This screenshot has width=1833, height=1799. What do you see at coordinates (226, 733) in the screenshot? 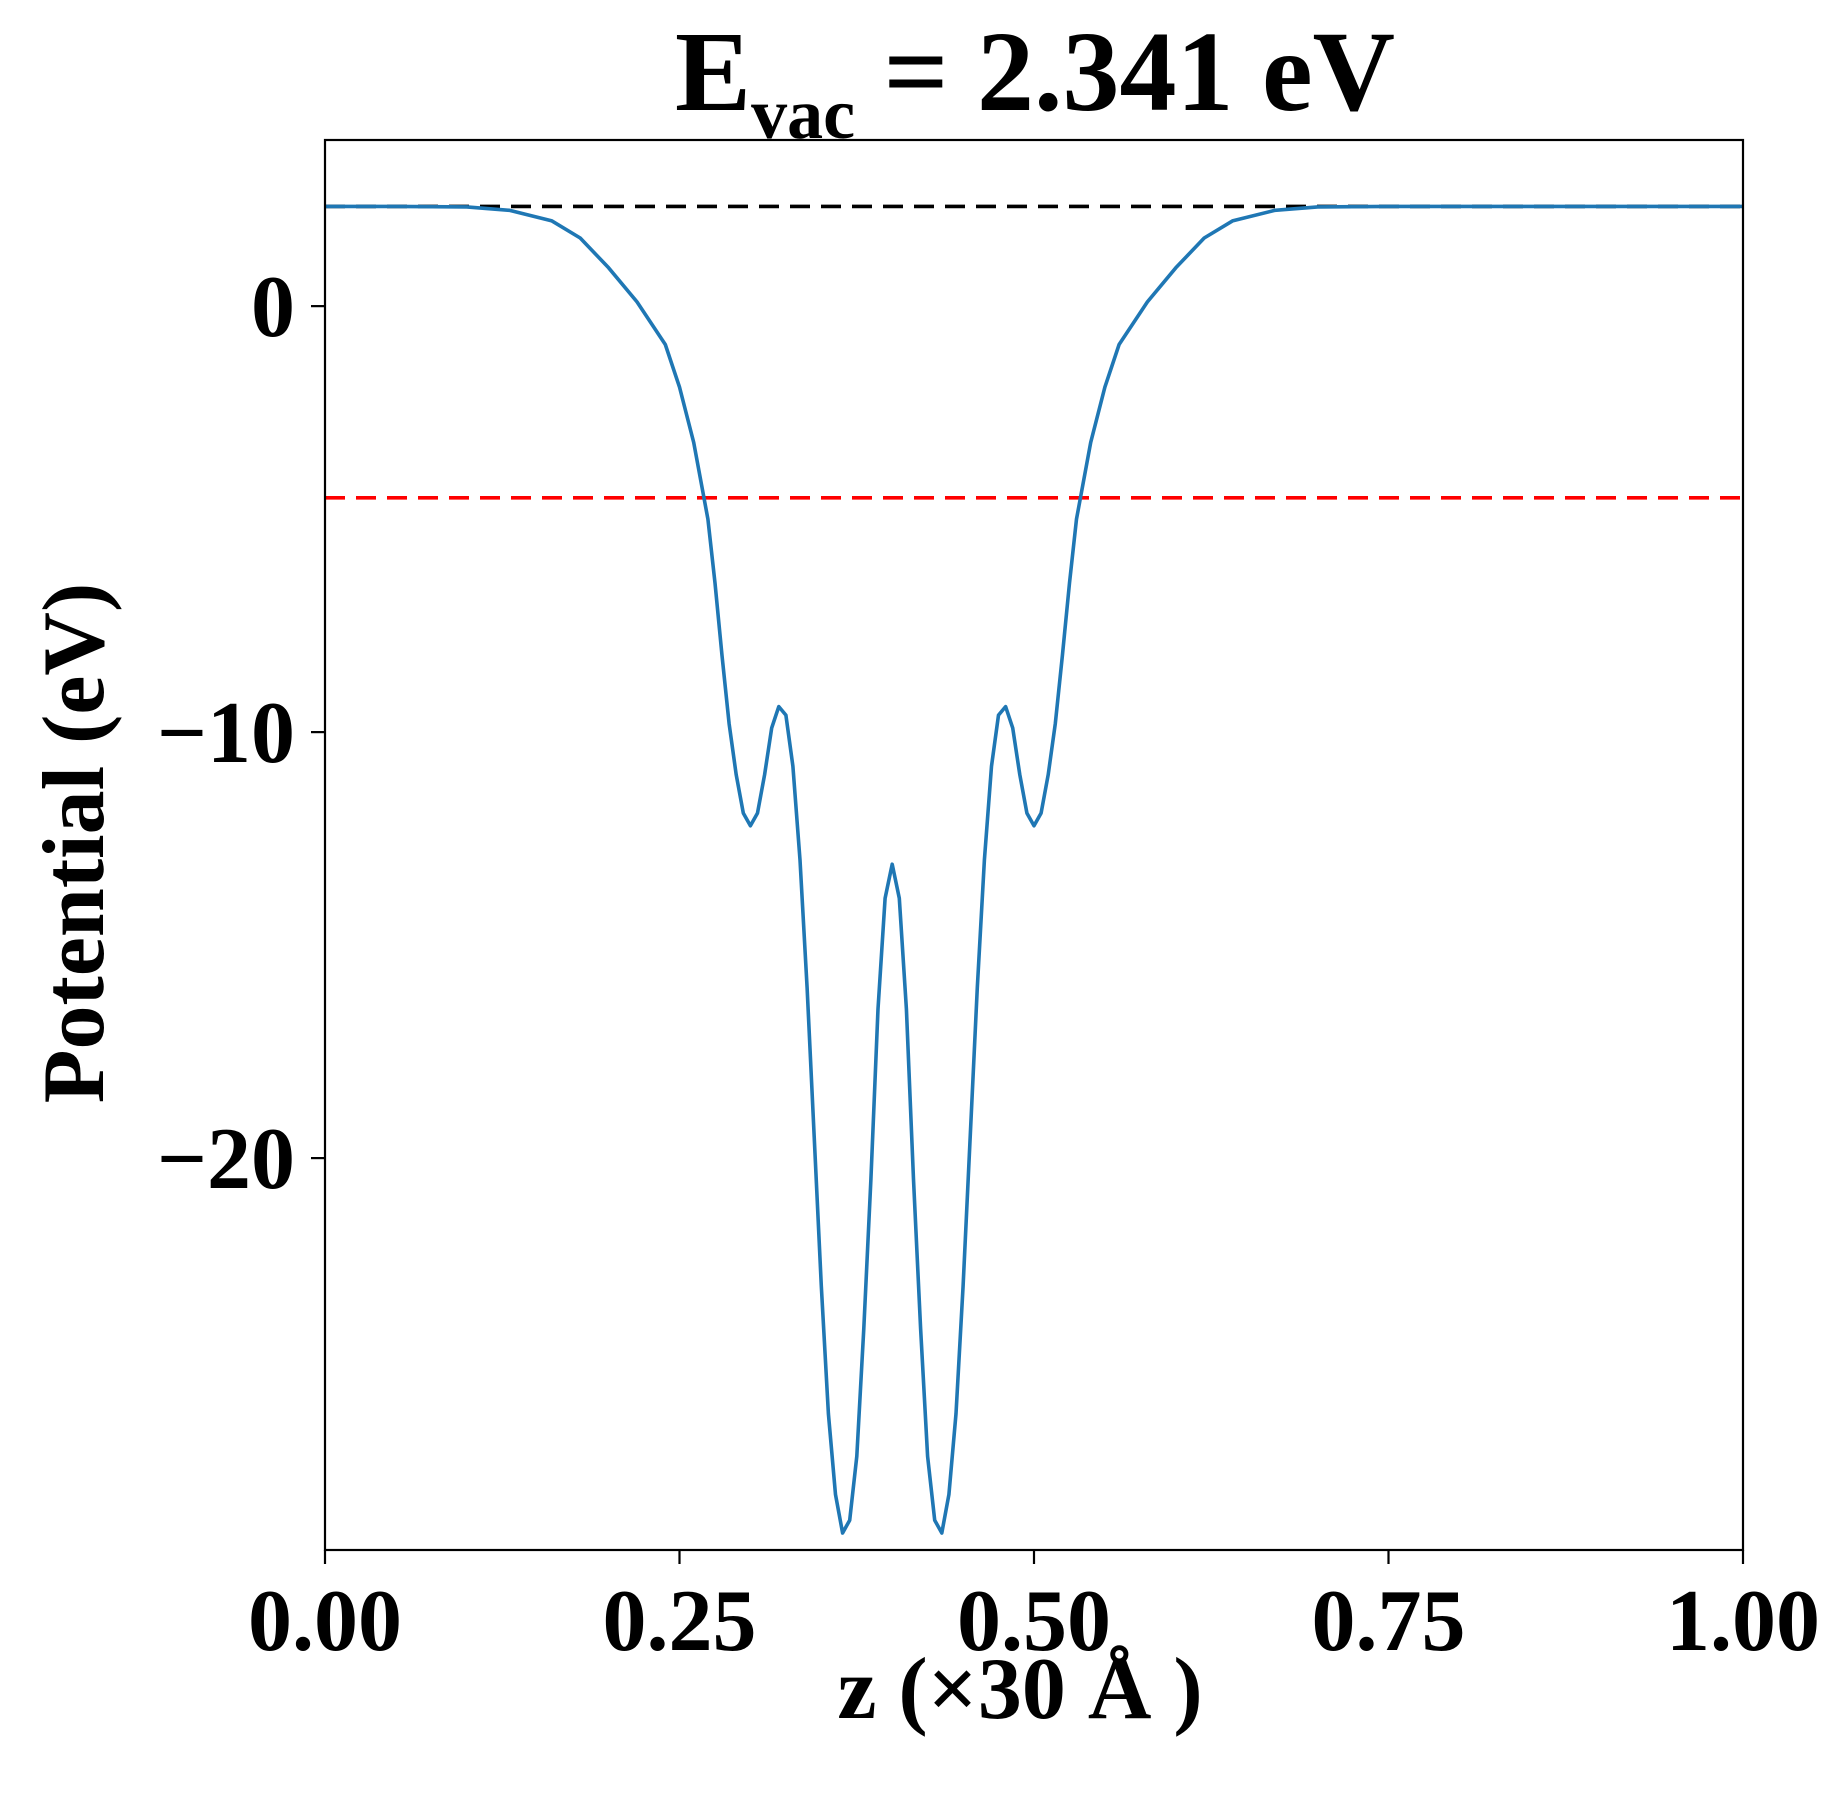
I see `y-tick-label: −10` at bounding box center [226, 733].